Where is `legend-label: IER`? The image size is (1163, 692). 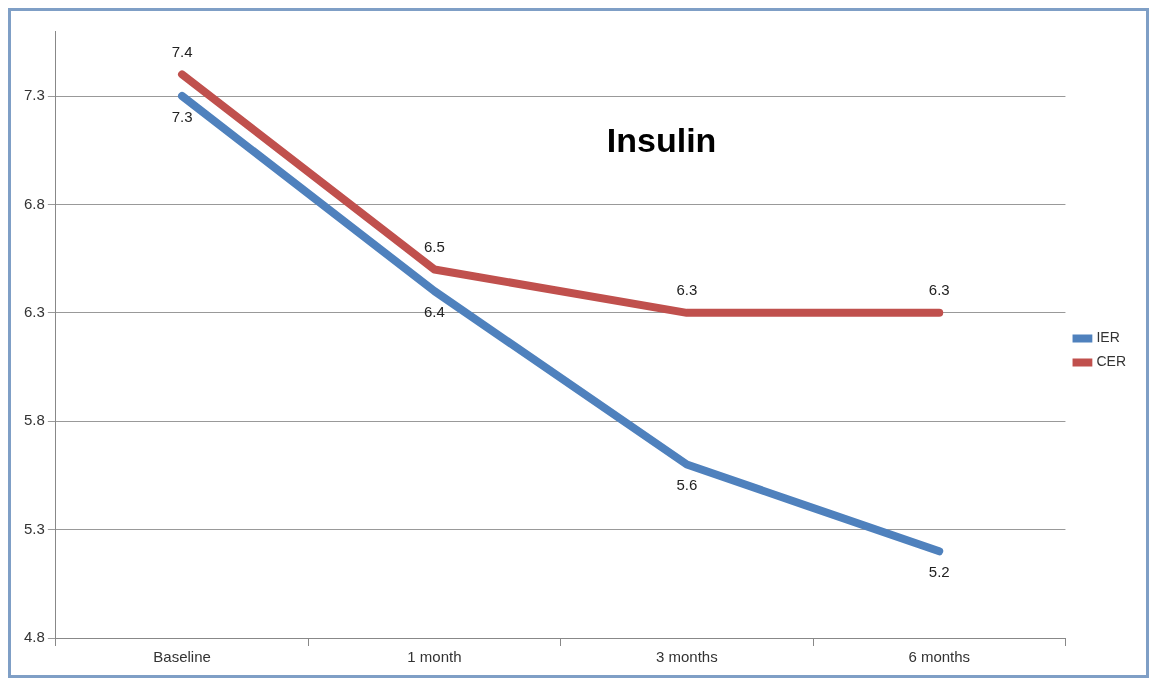
legend-label: IER is located at coordinates (1108, 337).